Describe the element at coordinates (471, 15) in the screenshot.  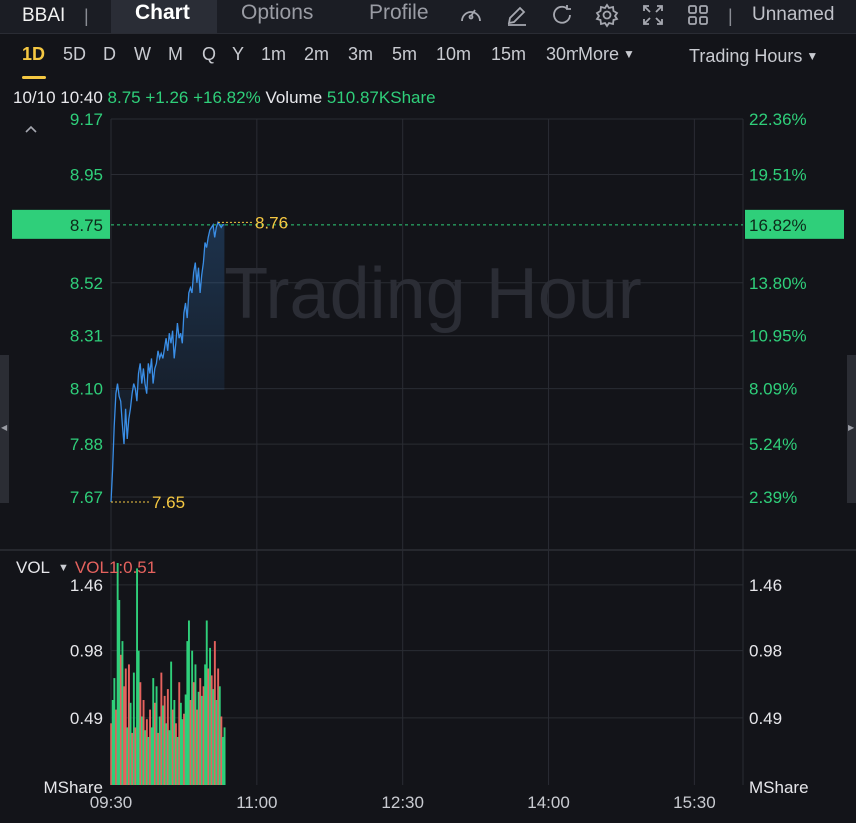
I see `gauge-icon` at that location.